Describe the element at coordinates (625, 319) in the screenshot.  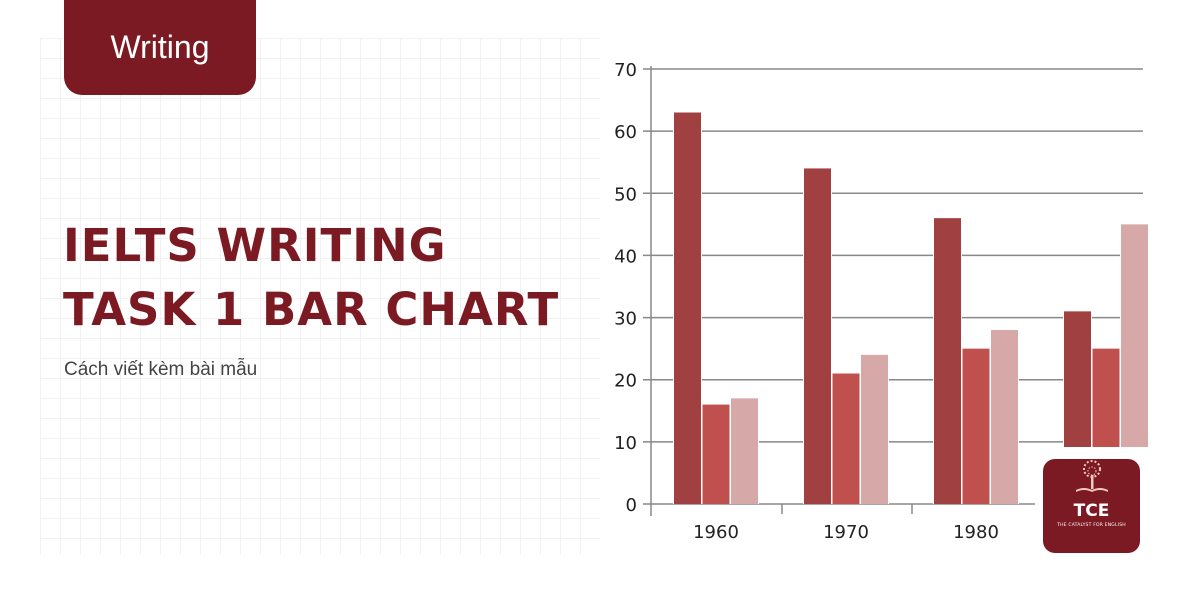
I see `y-tick-label: 30` at that location.